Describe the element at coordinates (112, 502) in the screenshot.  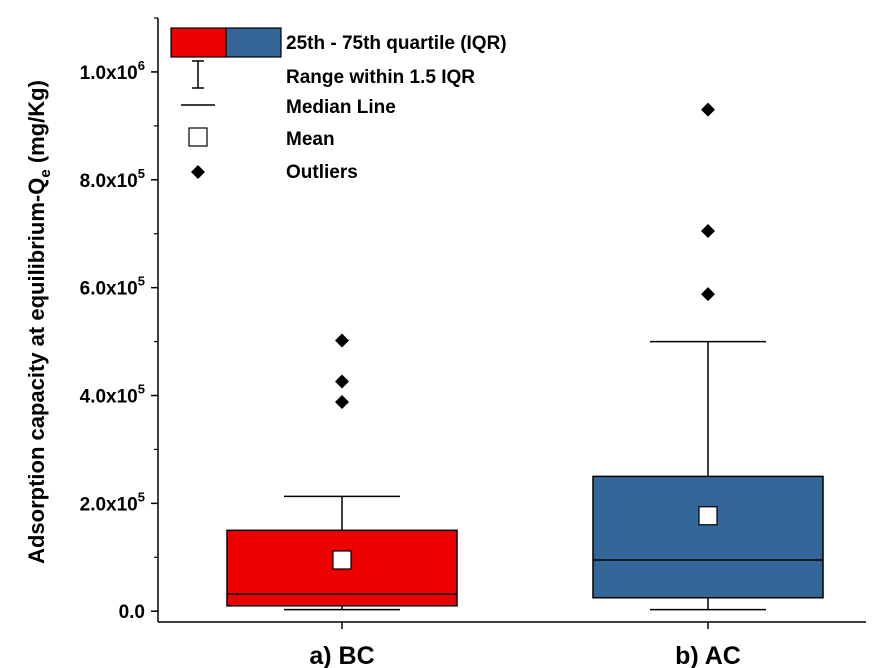
I see `y-tick-label: 2.0x10⁵` at that location.